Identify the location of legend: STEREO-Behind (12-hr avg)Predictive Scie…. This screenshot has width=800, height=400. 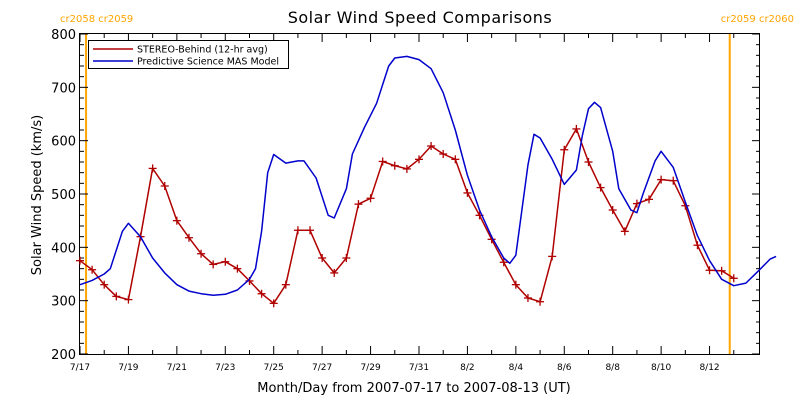
(188, 54).